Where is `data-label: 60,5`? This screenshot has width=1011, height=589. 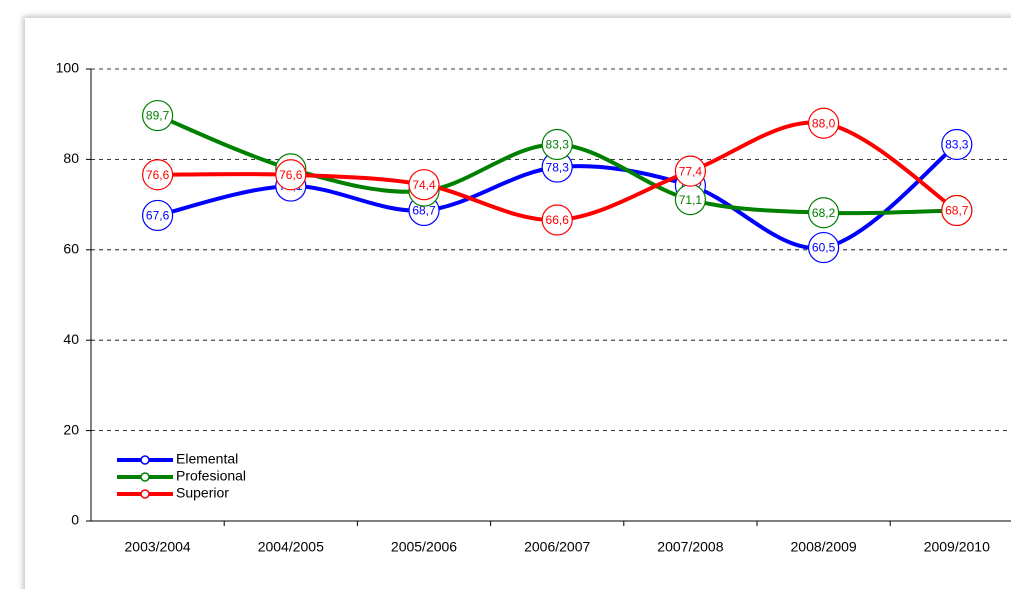 data-label: 60,5 is located at coordinates (824, 248).